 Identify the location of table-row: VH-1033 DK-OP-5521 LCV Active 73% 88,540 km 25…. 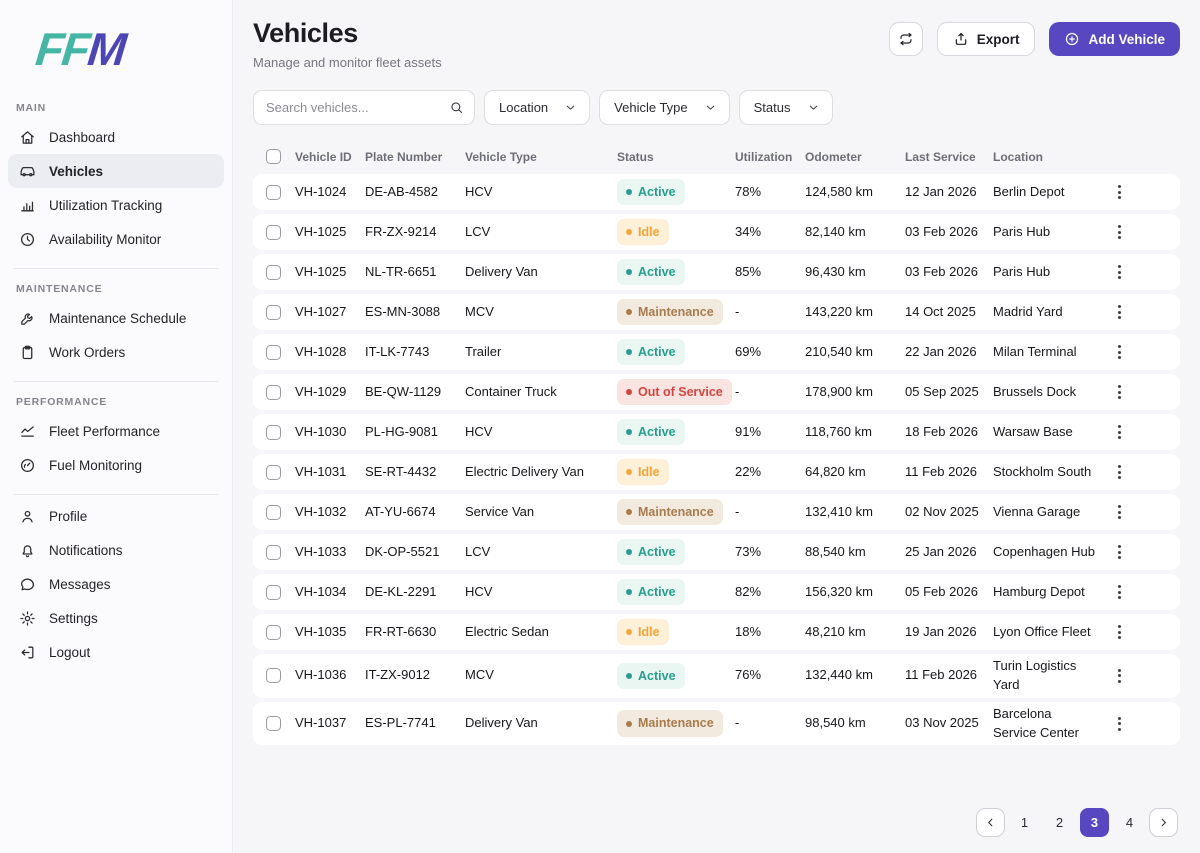
(716, 552).